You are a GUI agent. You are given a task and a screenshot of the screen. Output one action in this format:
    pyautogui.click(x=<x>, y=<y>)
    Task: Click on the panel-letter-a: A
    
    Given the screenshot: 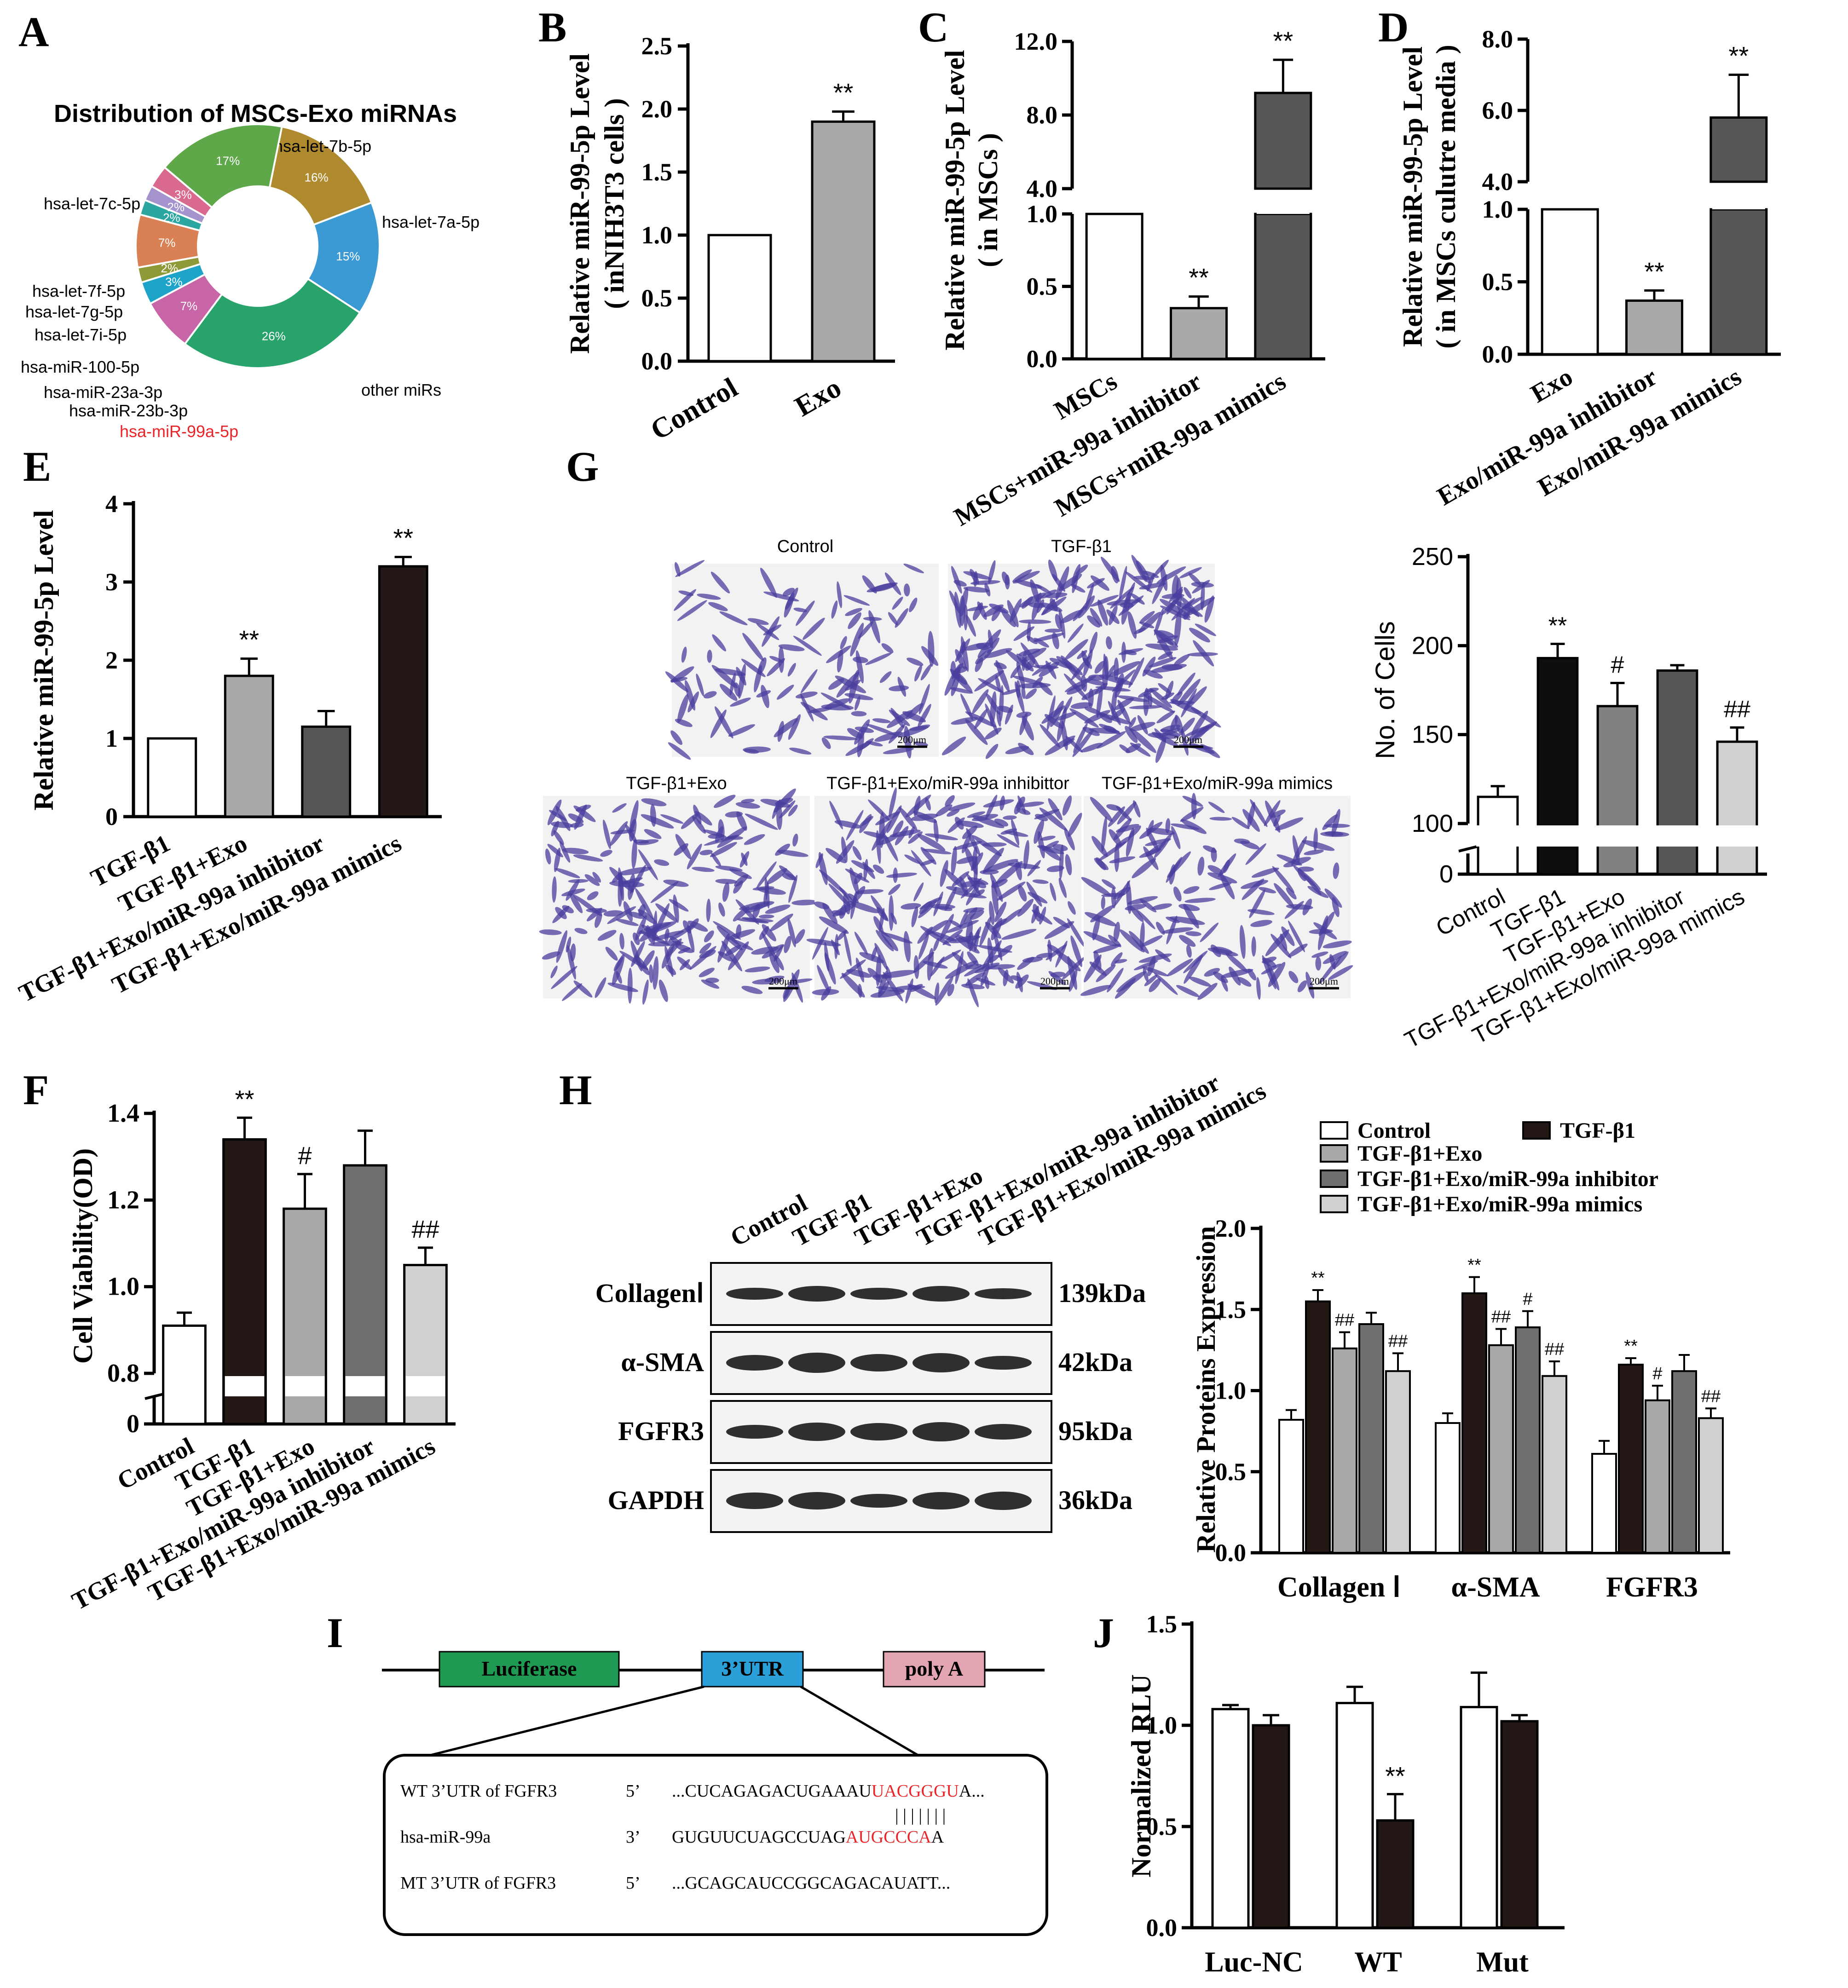 What is the action you would take?
    pyautogui.click(x=33, y=31)
    